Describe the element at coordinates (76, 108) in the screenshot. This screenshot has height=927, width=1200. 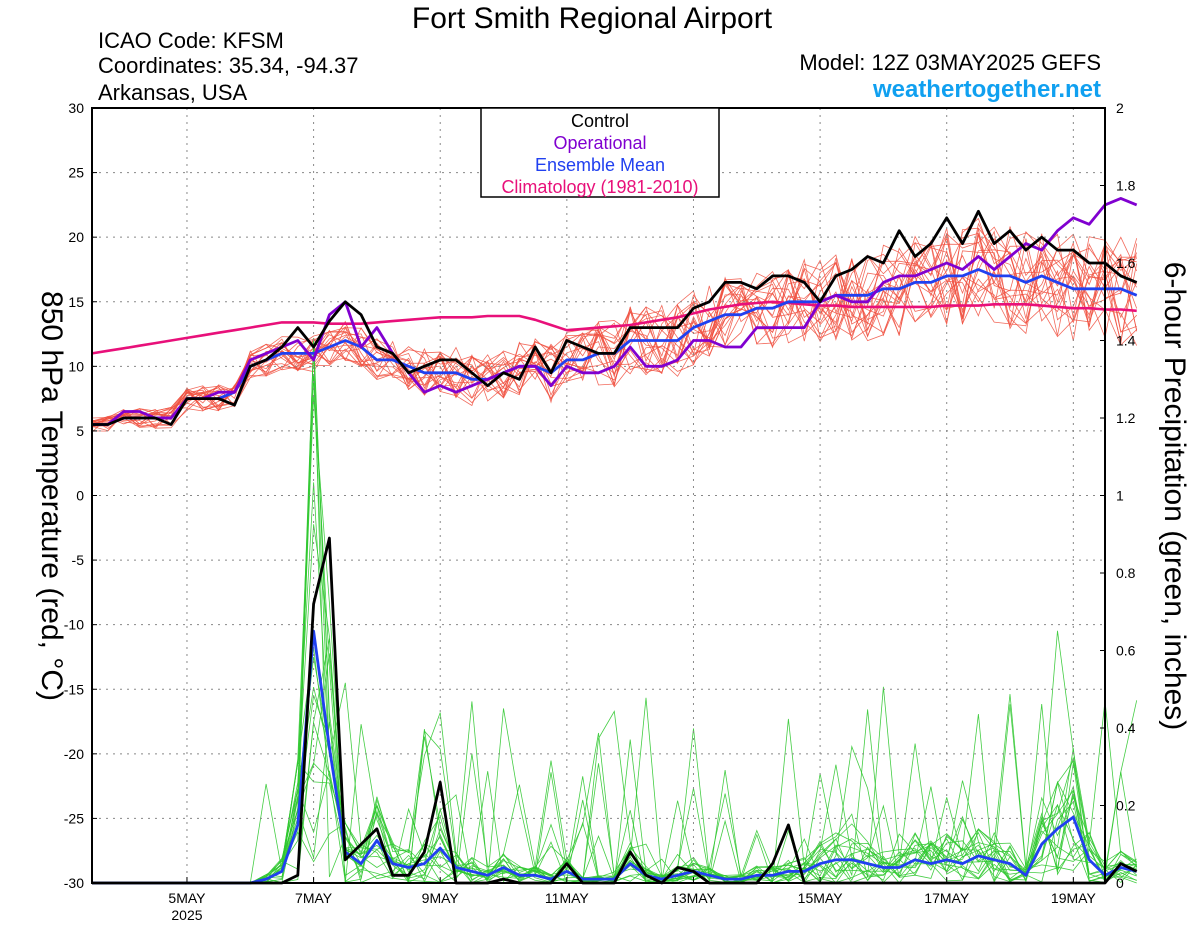
I see `y-tick-label: 30` at that location.